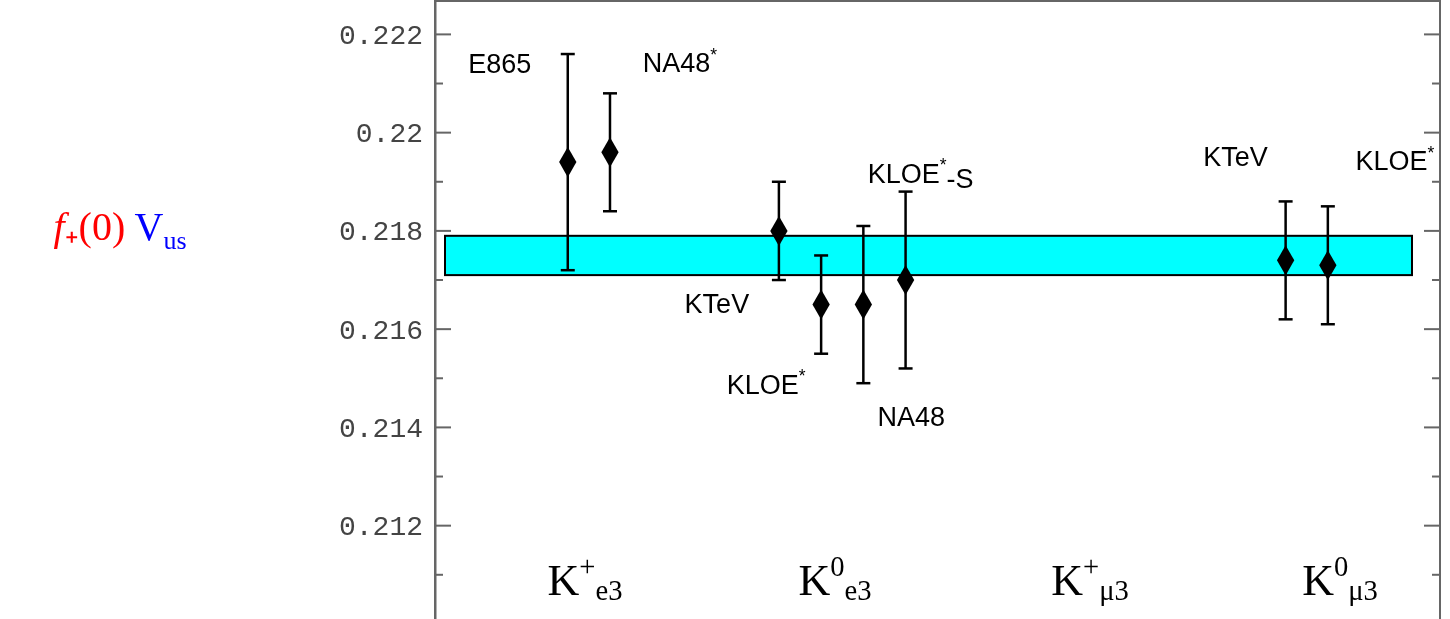 Image resolution: width=1450 pixels, height=619 pixels. Describe the element at coordinates (911, 416) in the screenshot. I see `data-label: NA48` at that location.